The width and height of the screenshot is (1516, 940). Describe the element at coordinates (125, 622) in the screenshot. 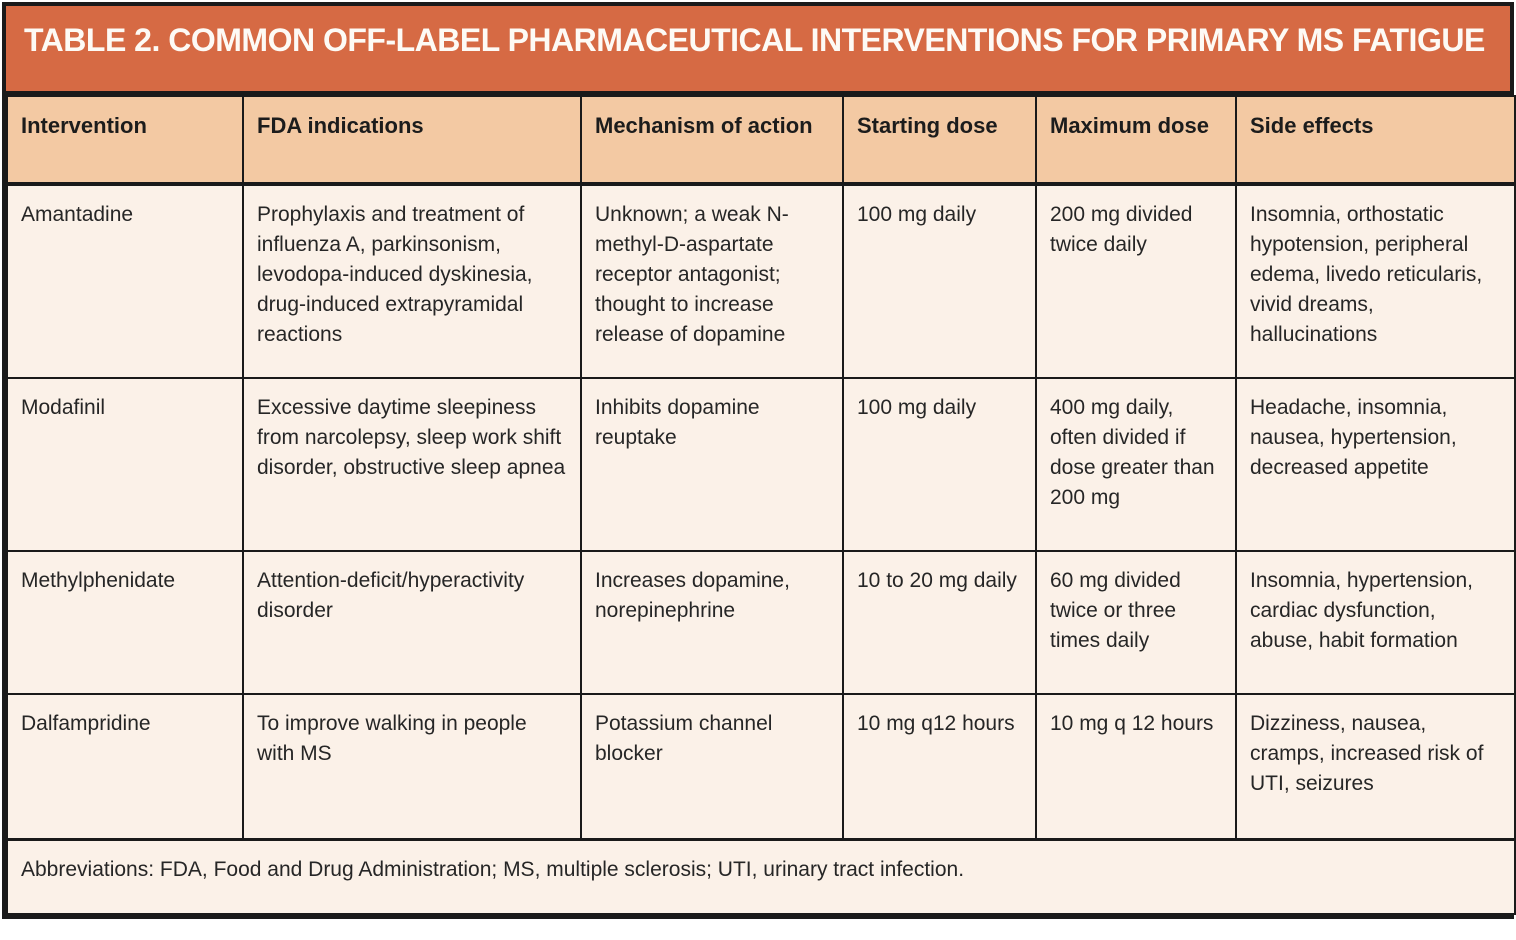

I see `cell-methylphenidate-intervention: Methylphenidate` at that location.